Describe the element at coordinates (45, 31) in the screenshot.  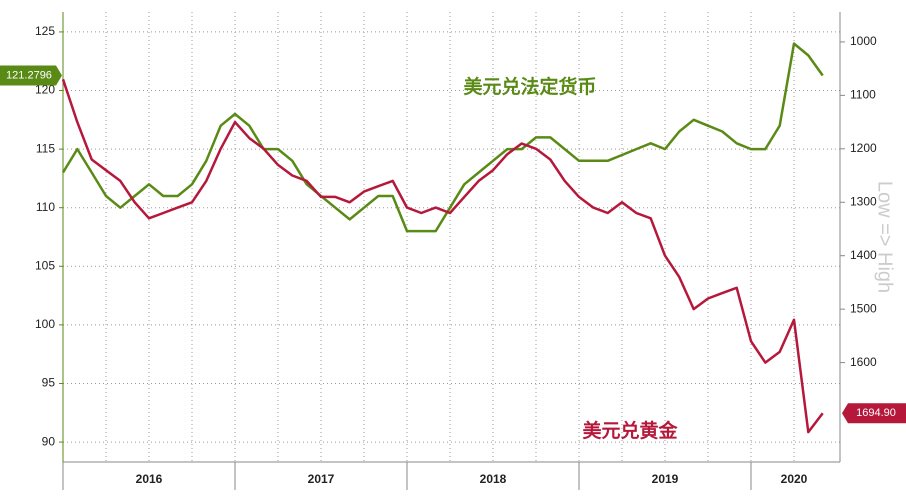
I see `y-tick-label: 125` at that location.